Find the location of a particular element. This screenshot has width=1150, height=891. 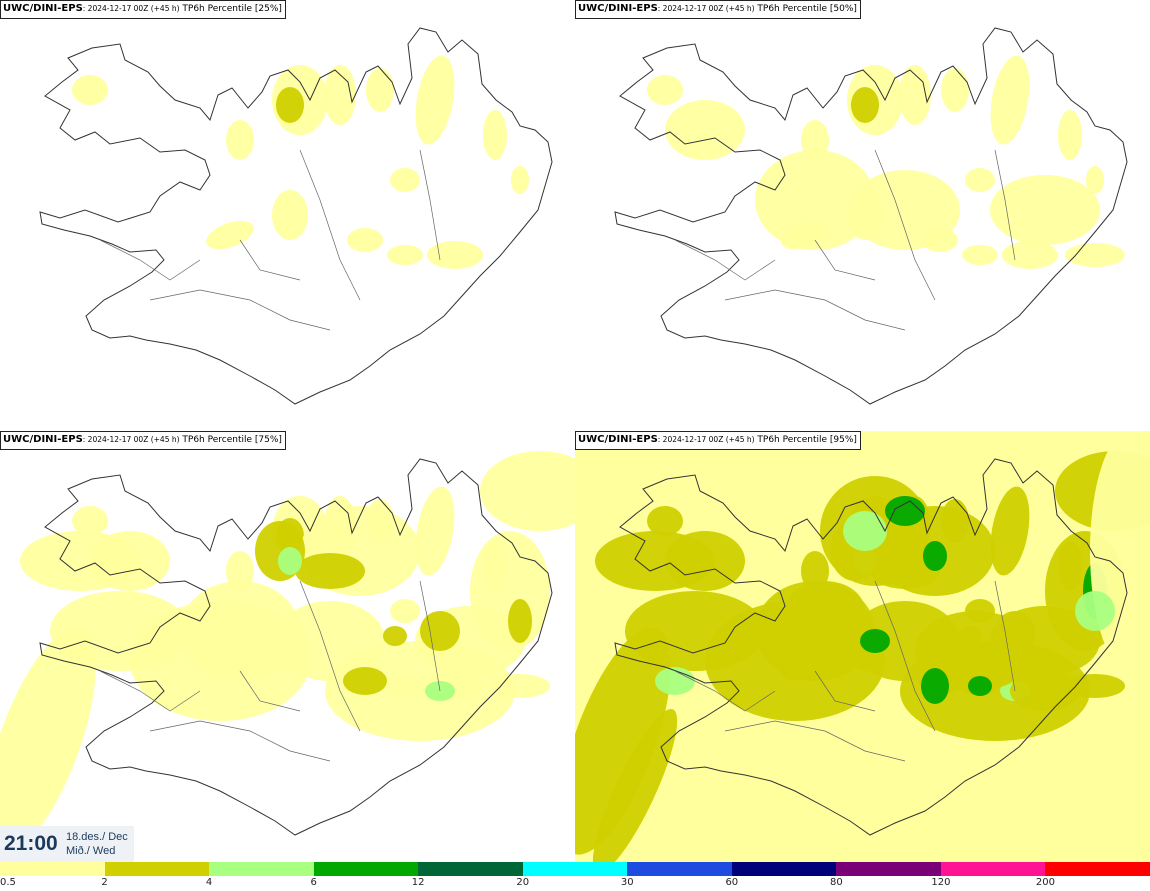

valid-time-box: 21:00 18.des./ Dec Mið./ Wed is located at coordinates (67, 844).